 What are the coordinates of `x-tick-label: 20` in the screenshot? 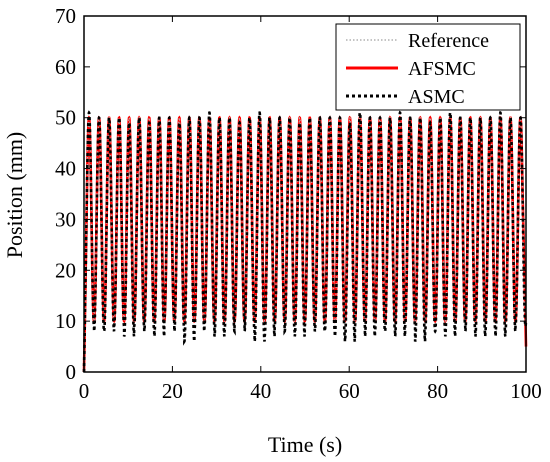 It's located at (172, 391).